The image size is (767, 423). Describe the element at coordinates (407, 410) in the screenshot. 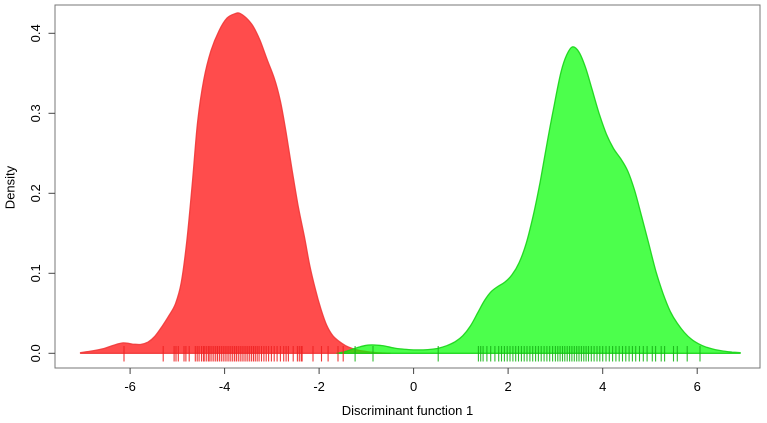

I see `x-axis-title: Discriminant function 1` at that location.